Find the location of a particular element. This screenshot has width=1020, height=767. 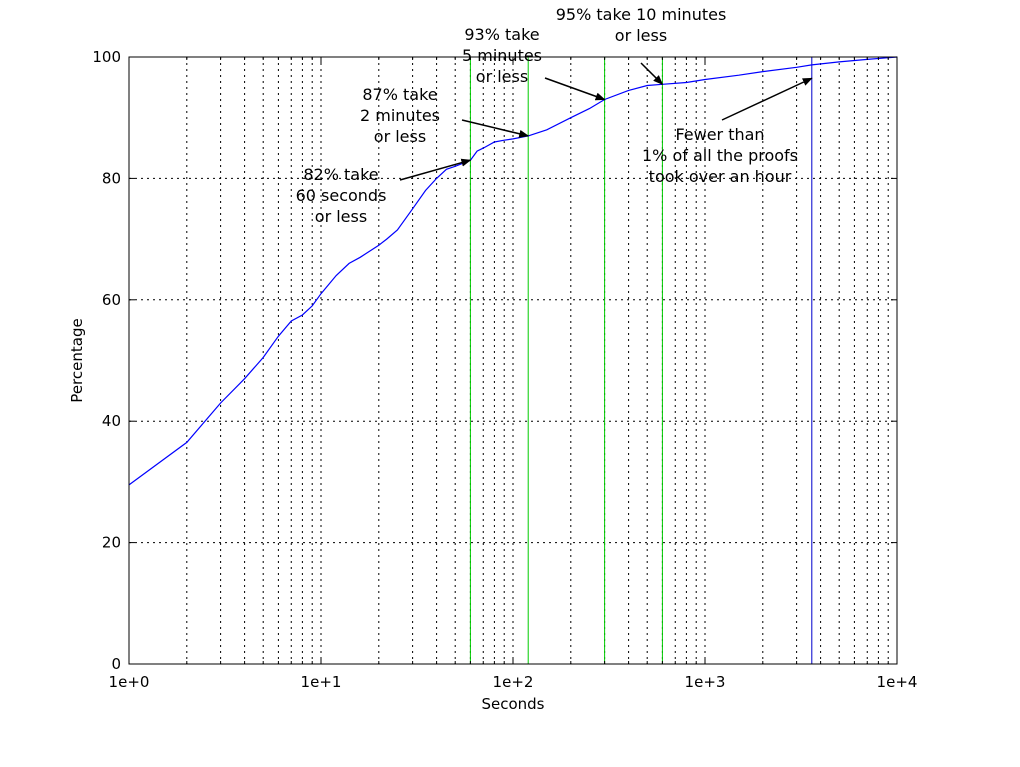

x-tick-label: 1e+3 is located at coordinates (705, 682).